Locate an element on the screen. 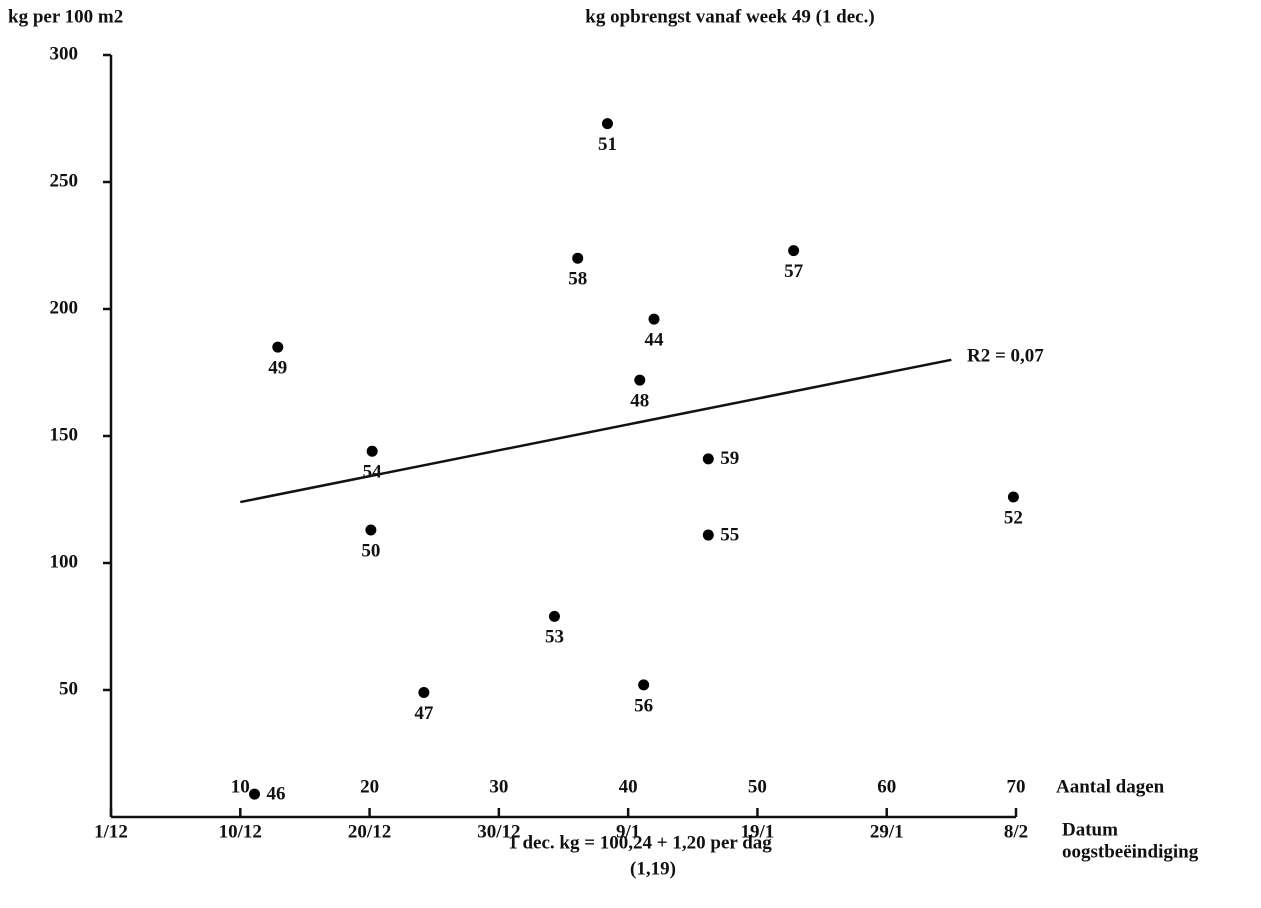  x2-tick-label: 30/12 is located at coordinates (498, 831).